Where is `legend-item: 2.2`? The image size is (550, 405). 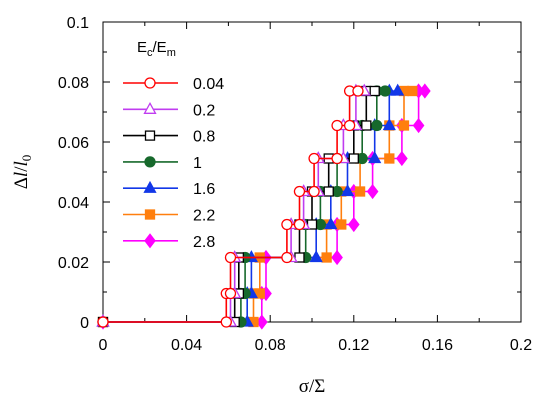
legend-item: 2.2 is located at coordinates (169, 216).